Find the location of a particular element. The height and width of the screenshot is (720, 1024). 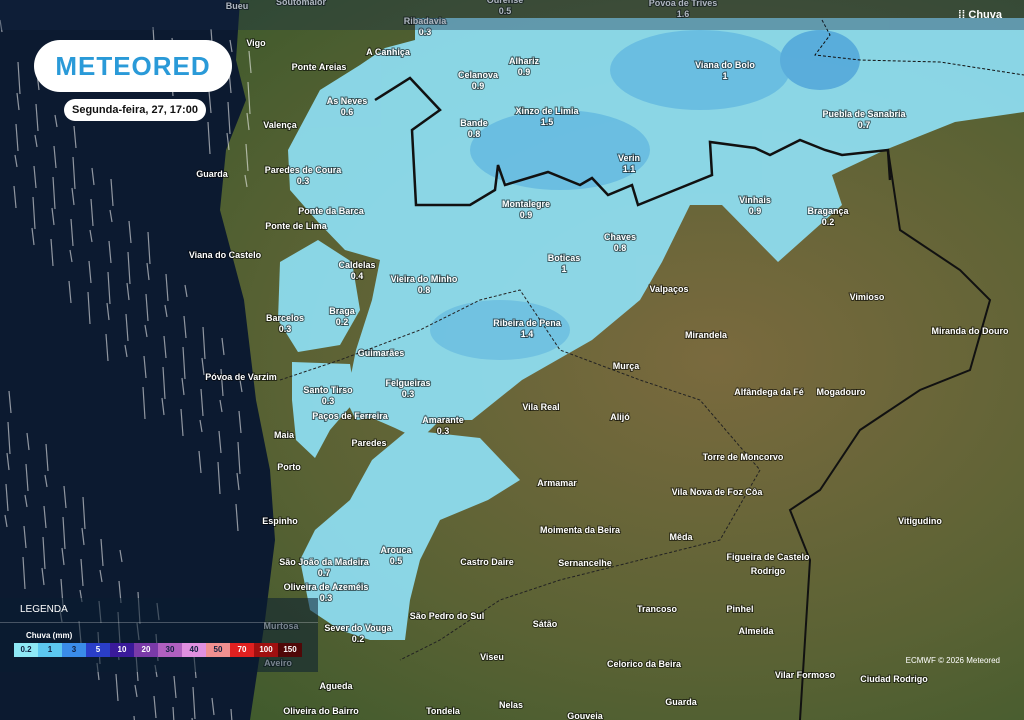

town-name: Guarda is located at coordinates (212, 174).